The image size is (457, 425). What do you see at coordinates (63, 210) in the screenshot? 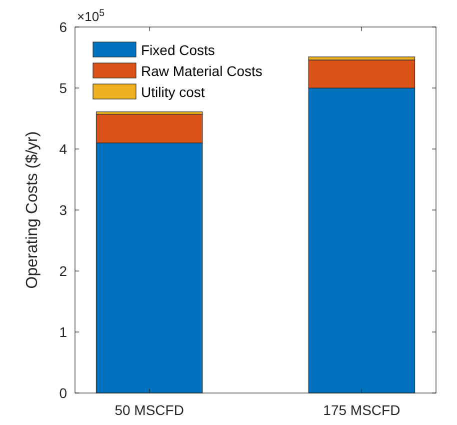
I see `y-tick-label: 3` at bounding box center [63, 210].